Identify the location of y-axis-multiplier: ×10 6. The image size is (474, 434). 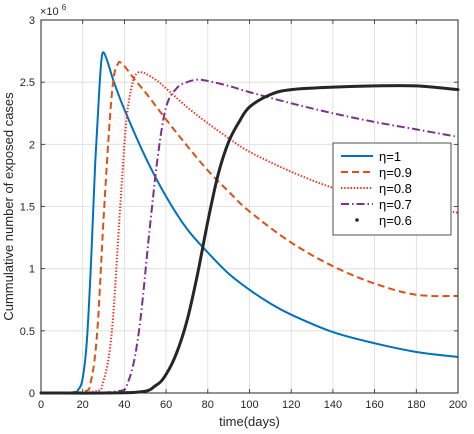
(53, 10).